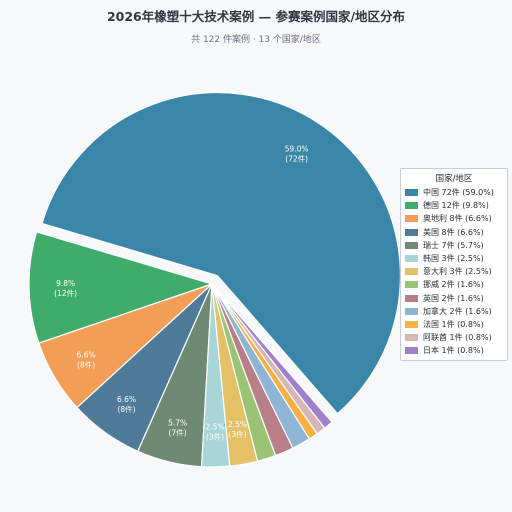 The height and width of the screenshot is (512, 512). I want to click on legend-entry: 中国 72件 (59.0%), so click(454, 192).